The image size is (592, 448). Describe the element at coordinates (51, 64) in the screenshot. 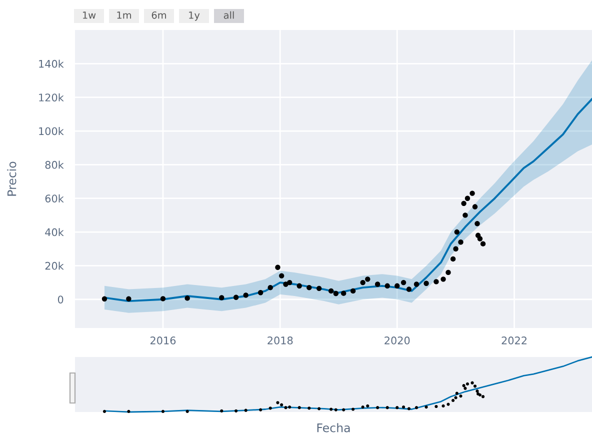

I see `y-tick-label: 140k` at that location.